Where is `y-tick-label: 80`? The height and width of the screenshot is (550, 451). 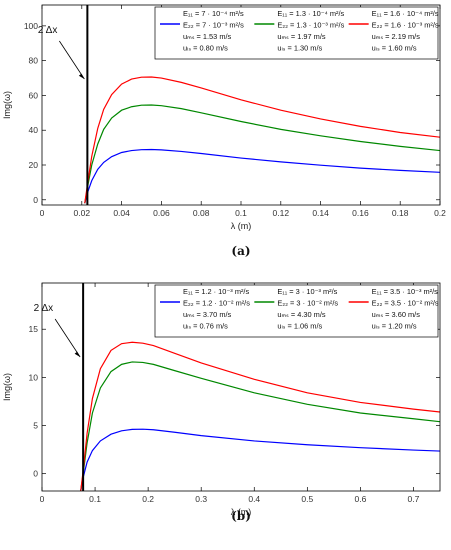
y-tick-label: 80 is located at coordinates (34, 61).